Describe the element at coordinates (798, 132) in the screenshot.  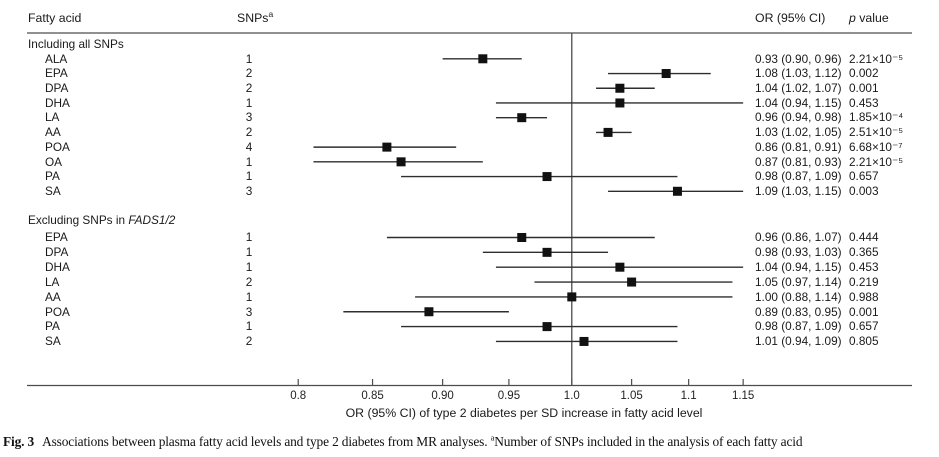
I see `row-or-ci-text: 1.03 (1.02, 1.05)` at that location.